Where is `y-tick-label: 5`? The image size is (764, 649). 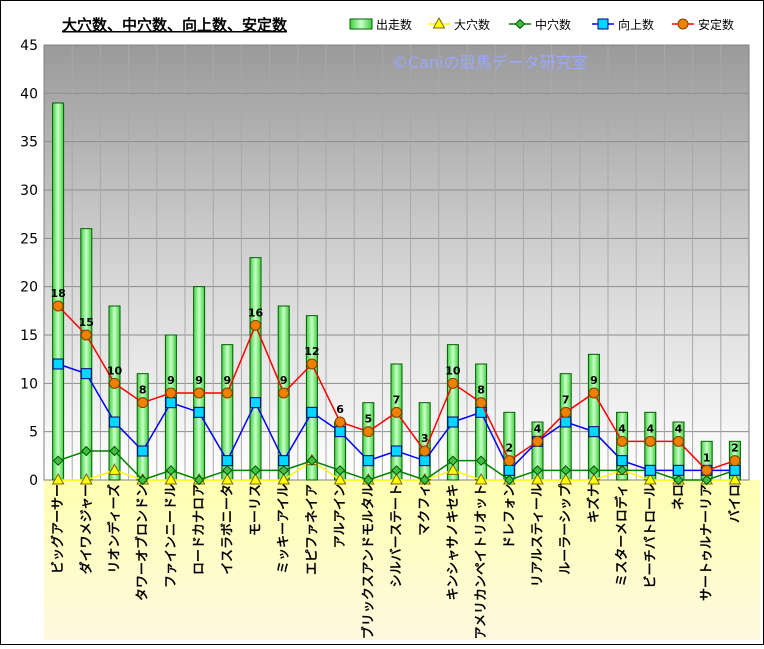 y-tick-label: 5 is located at coordinates (33, 433).